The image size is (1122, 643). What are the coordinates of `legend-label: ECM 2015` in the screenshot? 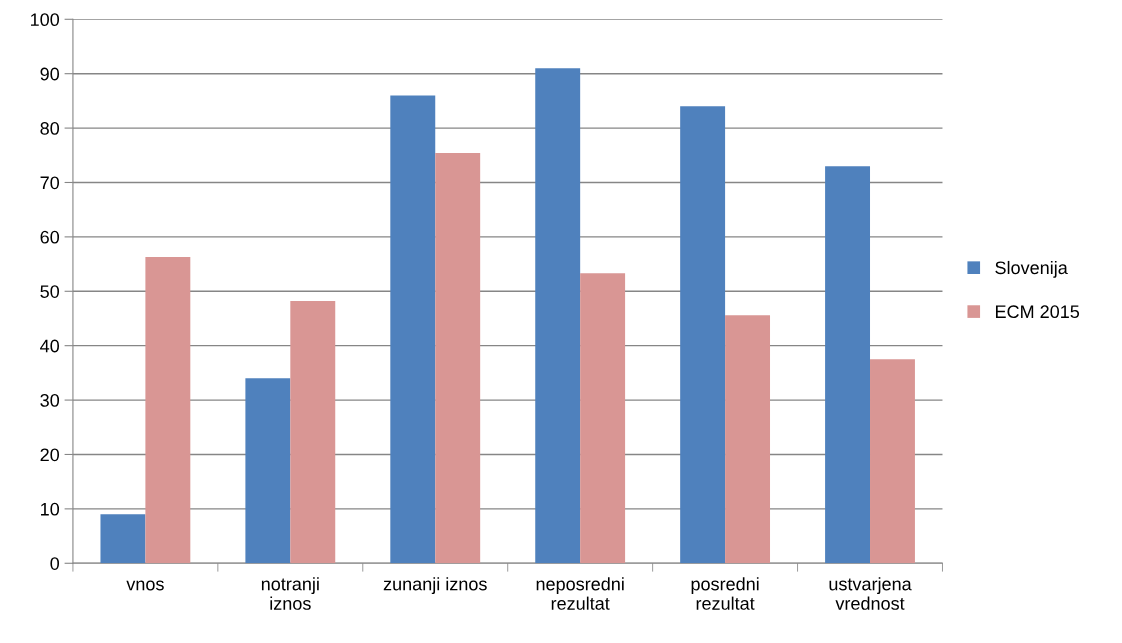 It's located at (1037, 312).